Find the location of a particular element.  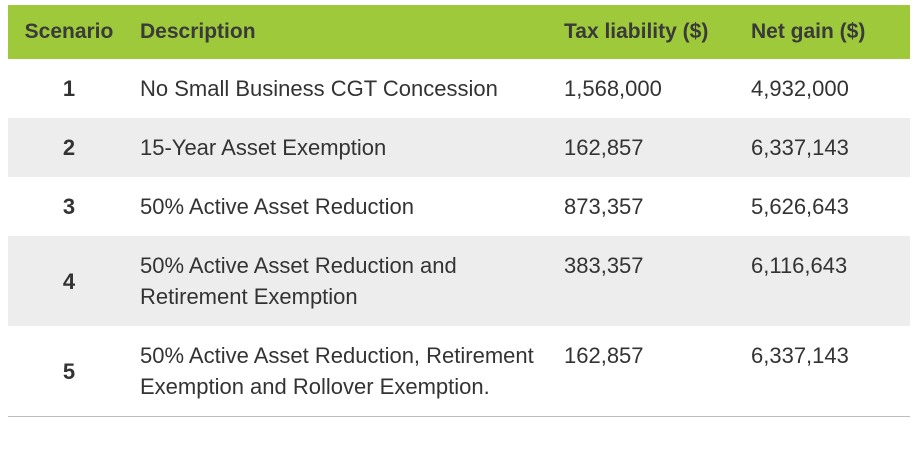

tax-liability-value: 383,357 is located at coordinates (649, 281).